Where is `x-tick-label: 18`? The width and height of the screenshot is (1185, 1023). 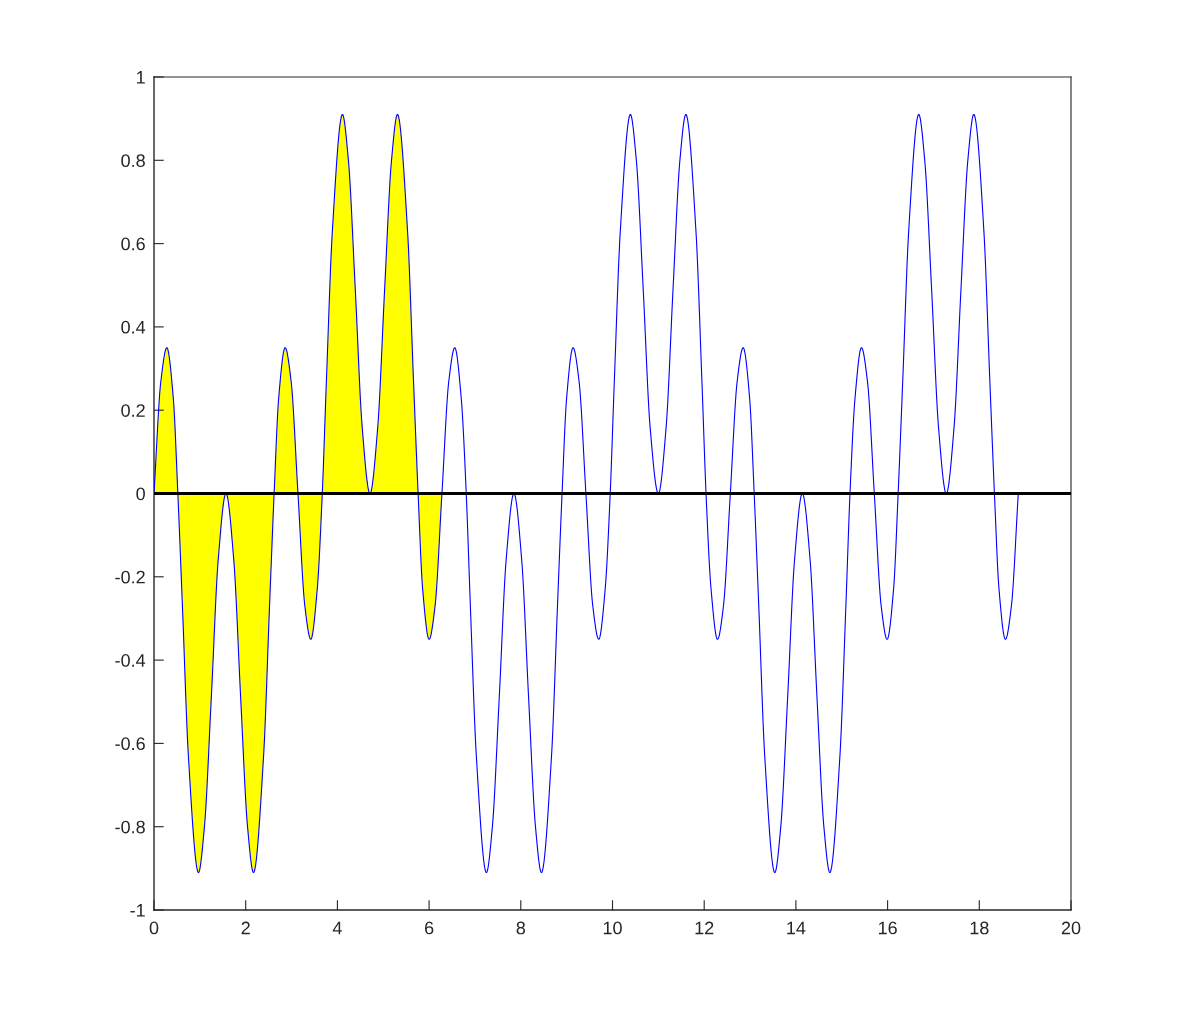 x-tick-label: 18 is located at coordinates (979, 928).